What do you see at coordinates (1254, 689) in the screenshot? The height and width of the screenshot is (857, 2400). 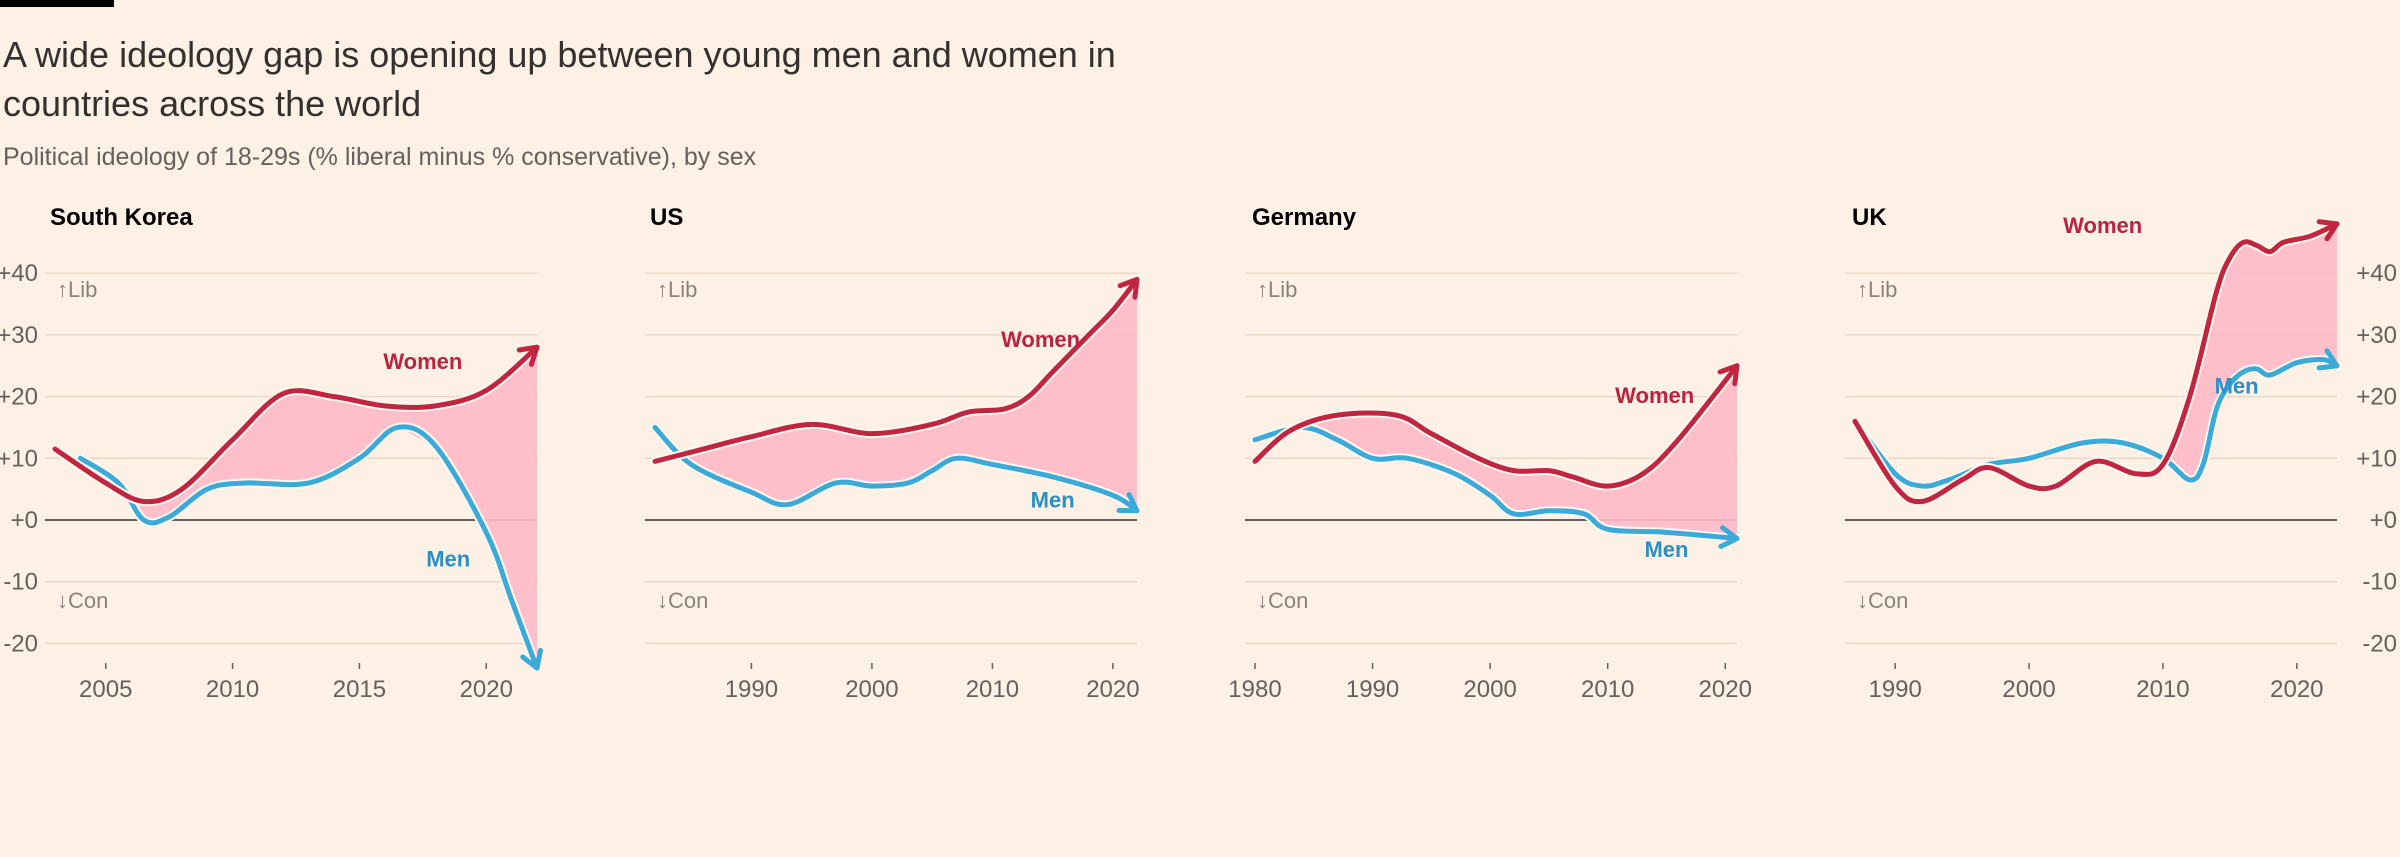 I see `x-tick-label: 1980` at bounding box center [1254, 689].